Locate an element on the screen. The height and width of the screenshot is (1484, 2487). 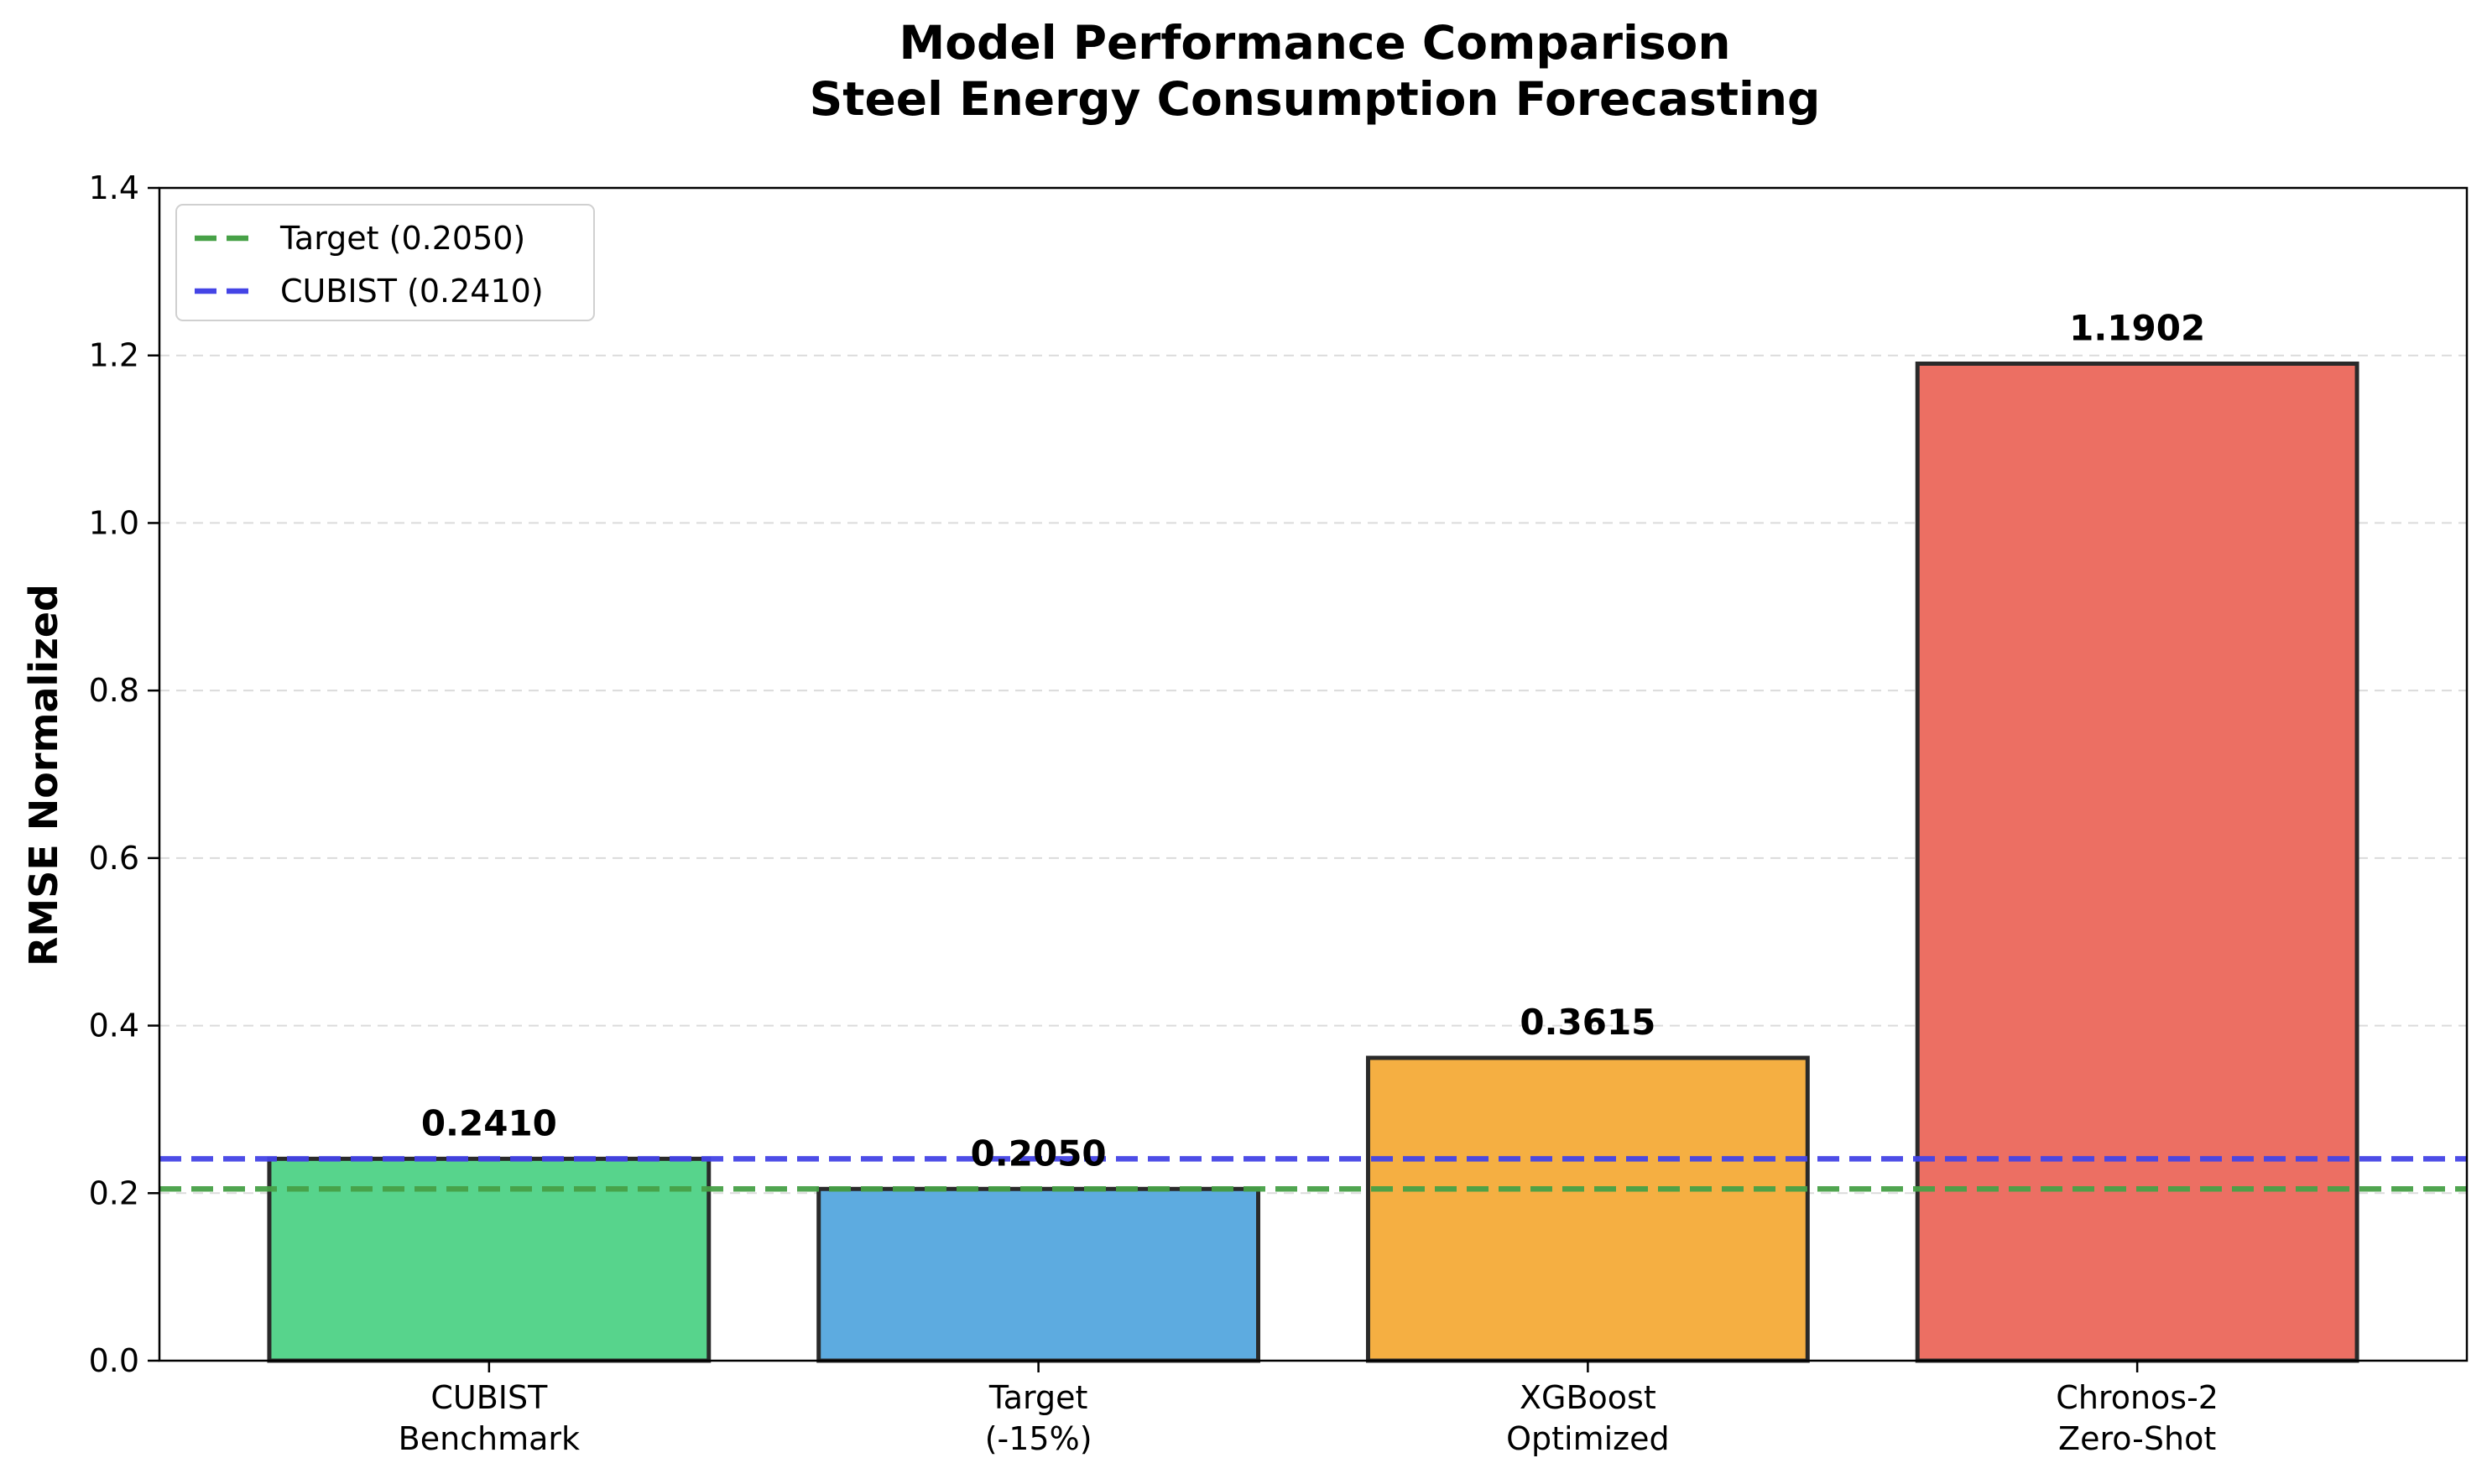
bar-value-label: 1.1902 is located at coordinates (2137, 328).